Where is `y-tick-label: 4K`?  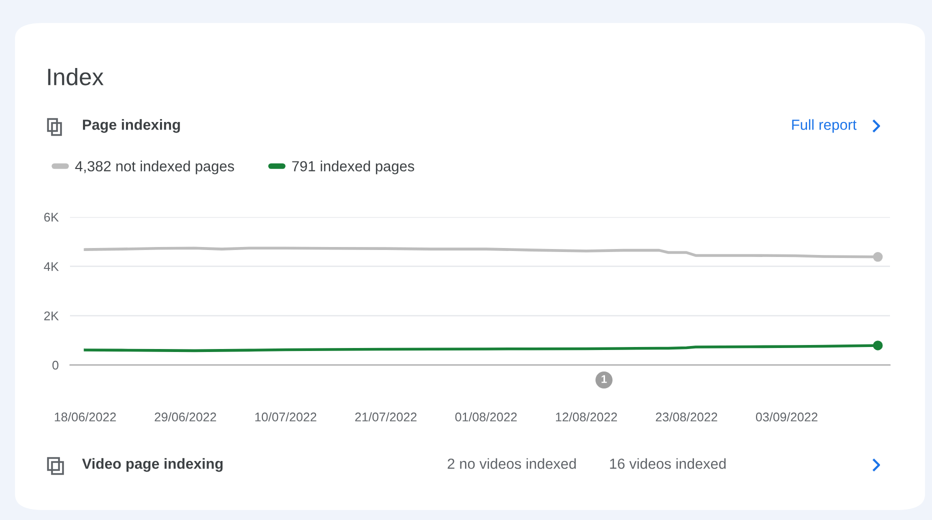 y-tick-label: 4K is located at coordinates (51, 266).